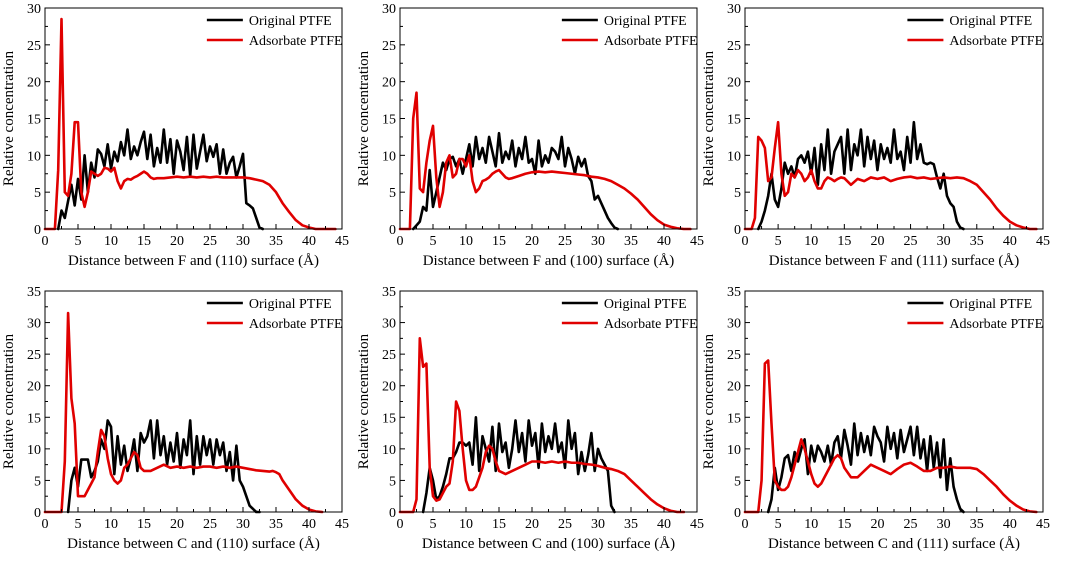 Image resolution: width=1065 pixels, height=562 pixels. Describe the element at coordinates (549, 261) in the screenshot. I see `x-axis-title: Distance between F and (100) surface (Å)` at that location.